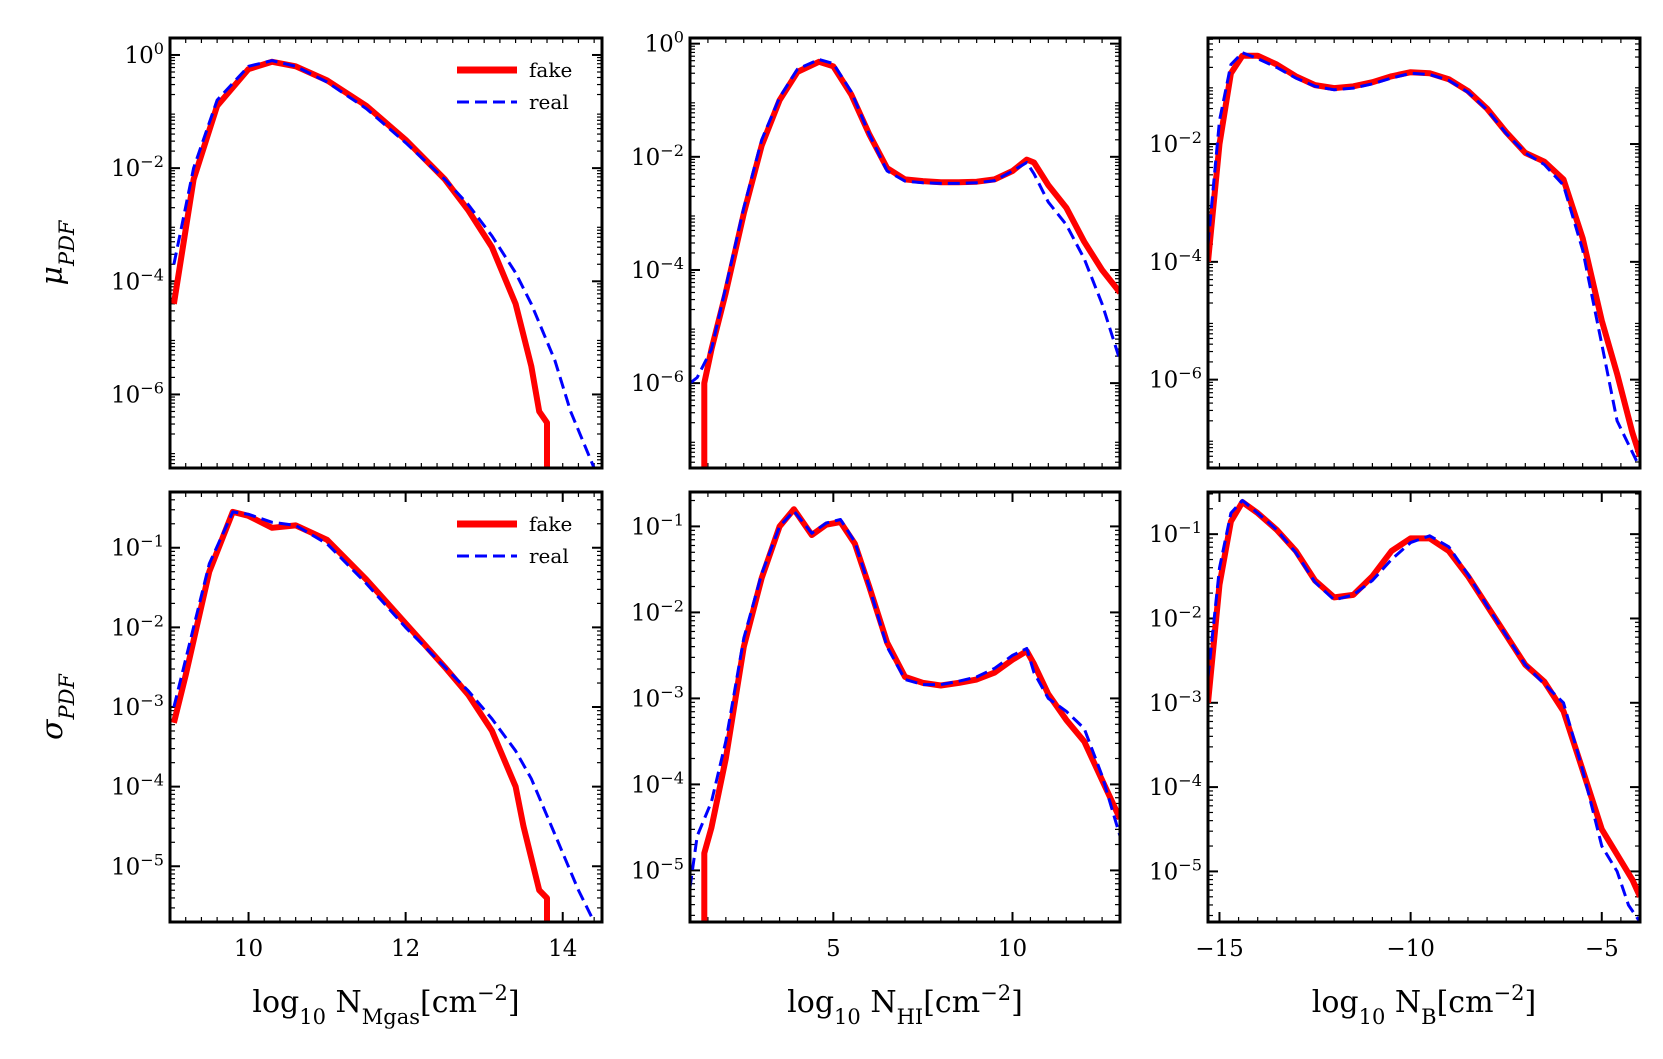  What do you see at coordinates (1602, 949) in the screenshot?
I see `x-tick-label: −5` at bounding box center [1602, 949].